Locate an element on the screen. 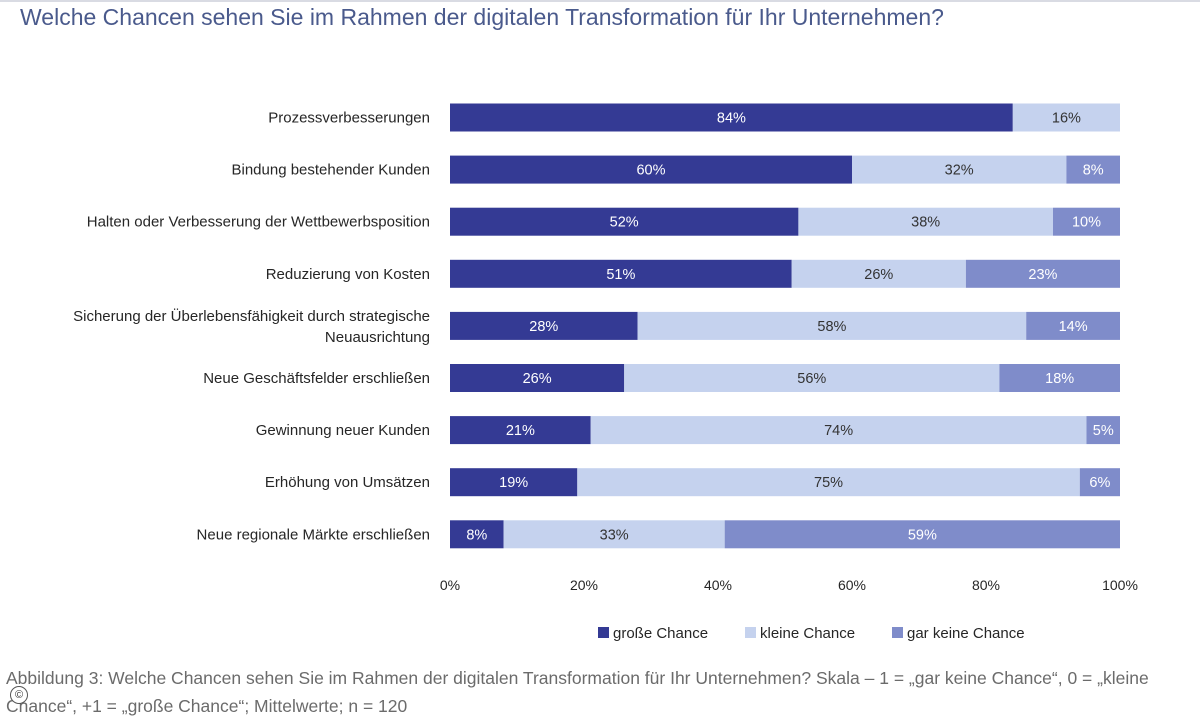 The width and height of the screenshot is (1200, 720). data-label: 58% is located at coordinates (831, 327).